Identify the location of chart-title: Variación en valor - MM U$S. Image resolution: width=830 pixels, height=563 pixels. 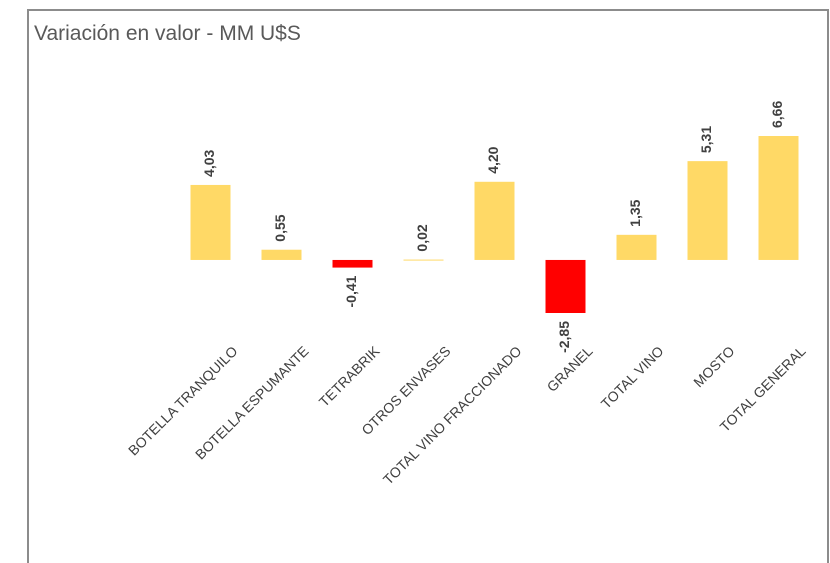
(167, 33).